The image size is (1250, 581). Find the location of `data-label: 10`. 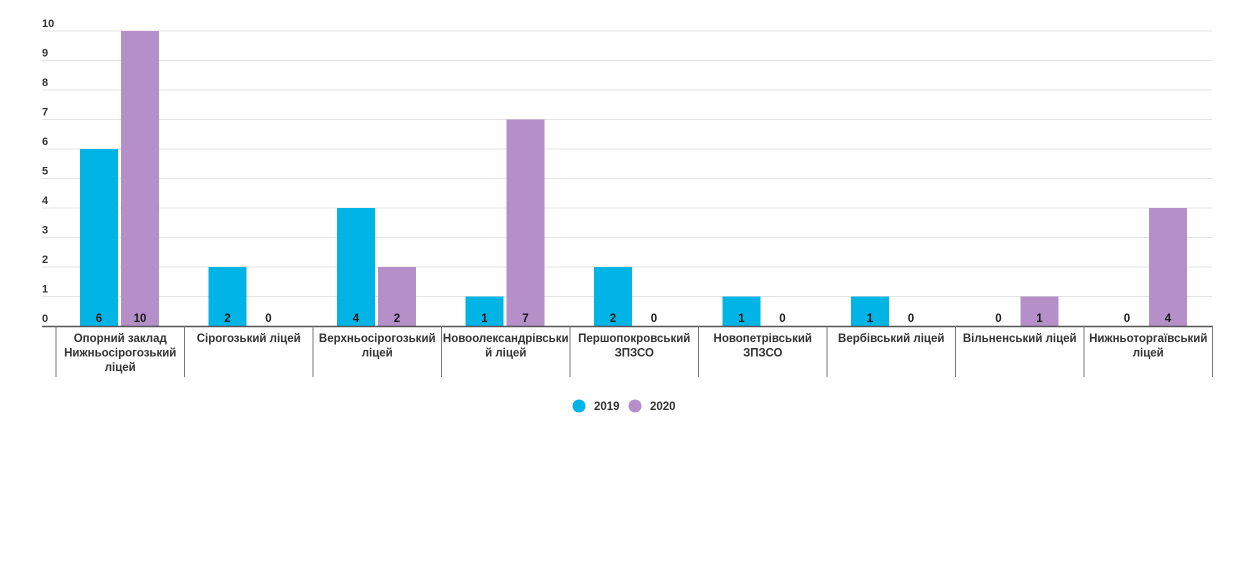

data-label: 10 is located at coordinates (140, 319).